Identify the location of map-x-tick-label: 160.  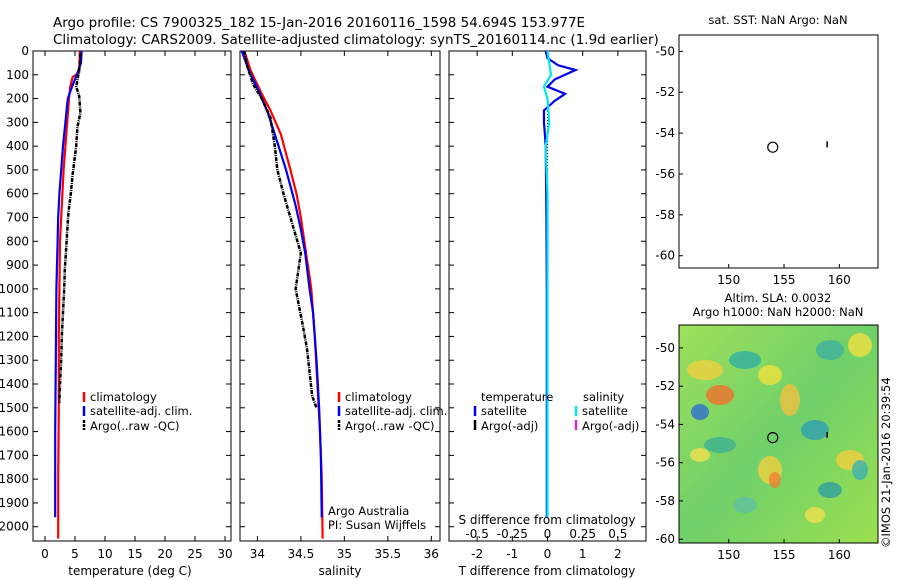
(839, 555).